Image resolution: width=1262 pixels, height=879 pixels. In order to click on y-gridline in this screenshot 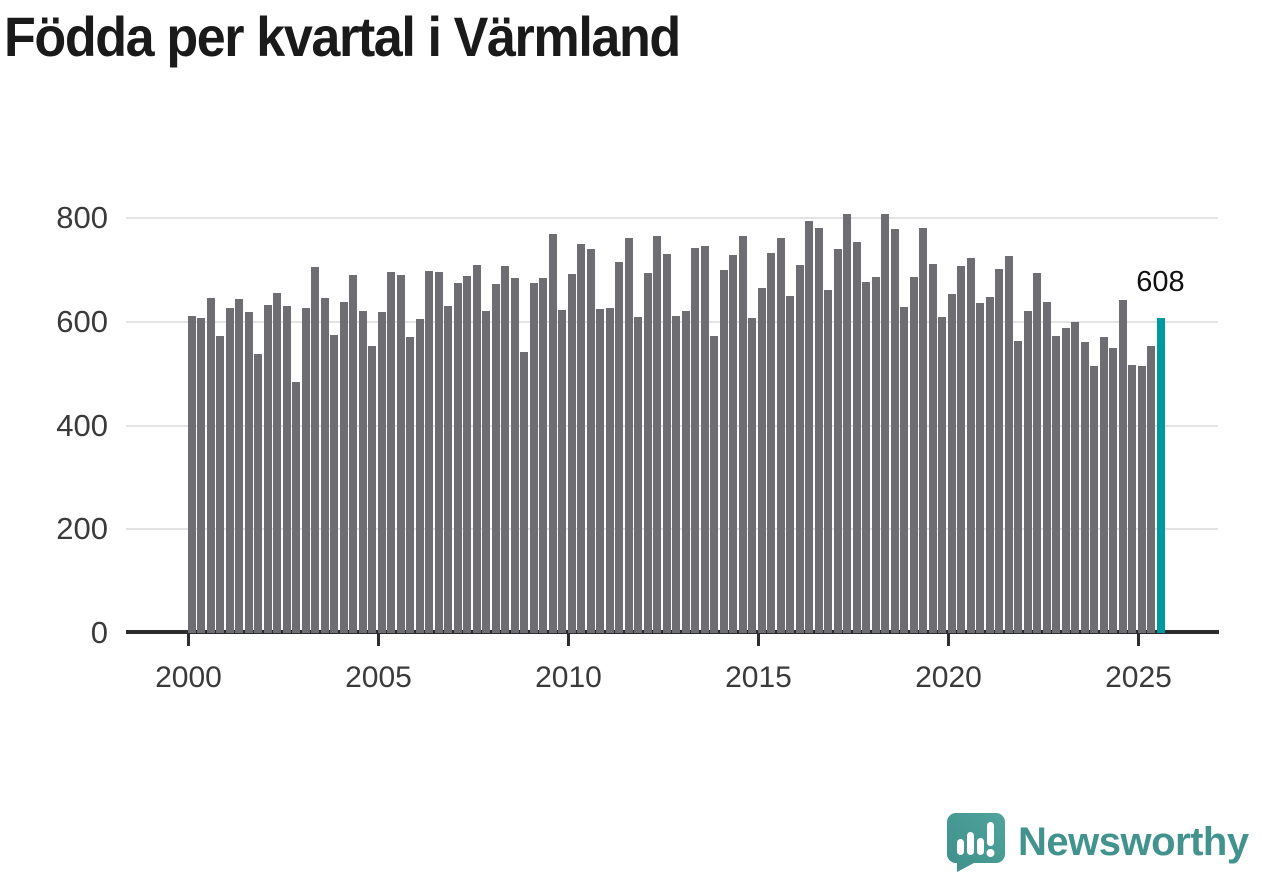, I will do `click(672, 218)`.